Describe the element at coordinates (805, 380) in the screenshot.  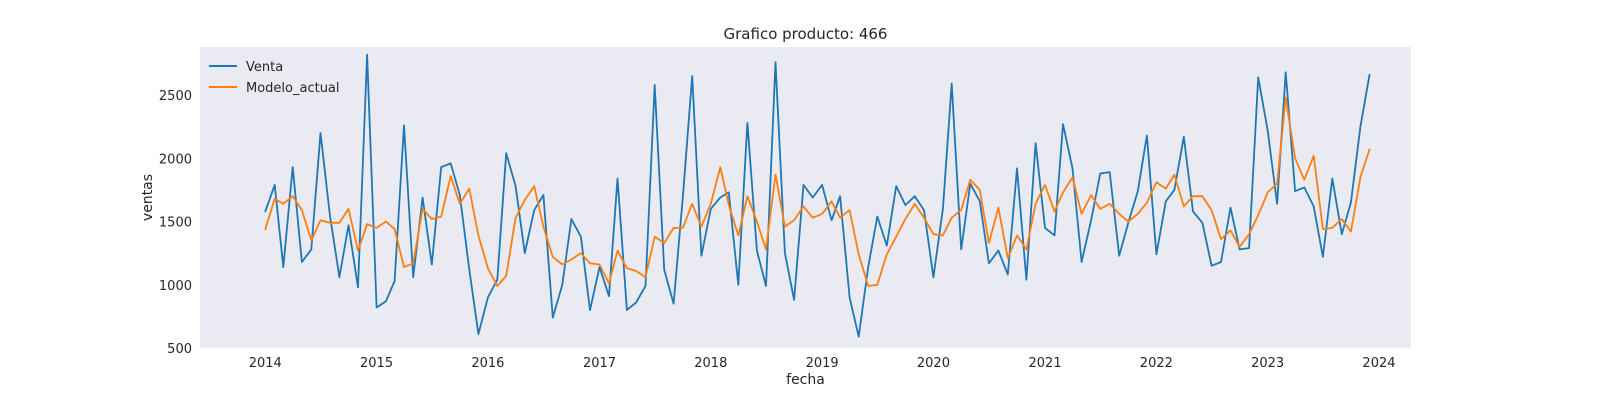
I see `x-axis-label: fecha` at that location.